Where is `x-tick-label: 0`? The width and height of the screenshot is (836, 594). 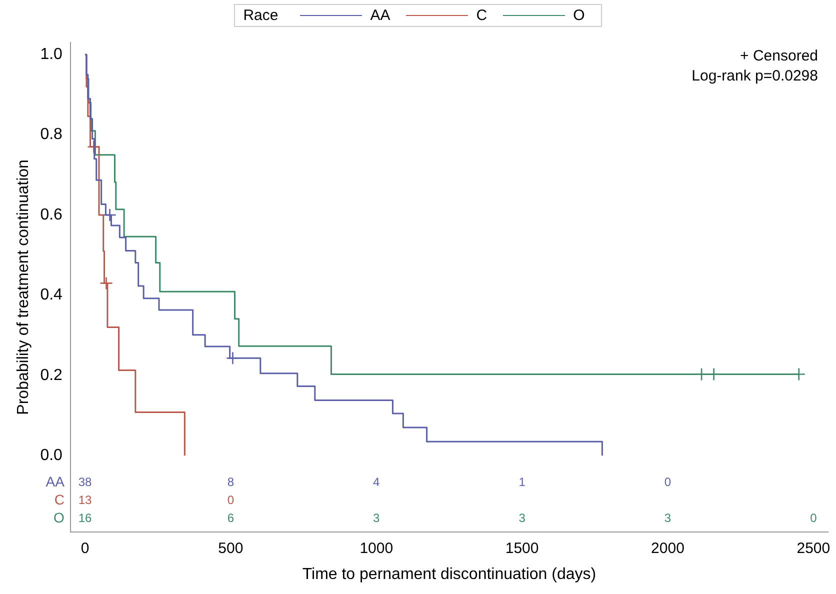
x-tick-label: 0 is located at coordinates (85, 548).